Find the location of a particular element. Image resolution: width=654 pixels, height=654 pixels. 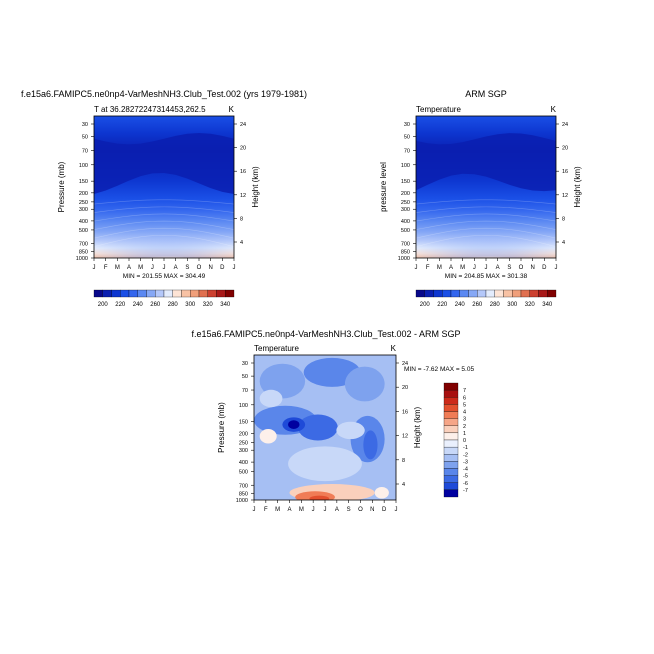

colorbar-label: -4 is located at coordinates (465, 470).